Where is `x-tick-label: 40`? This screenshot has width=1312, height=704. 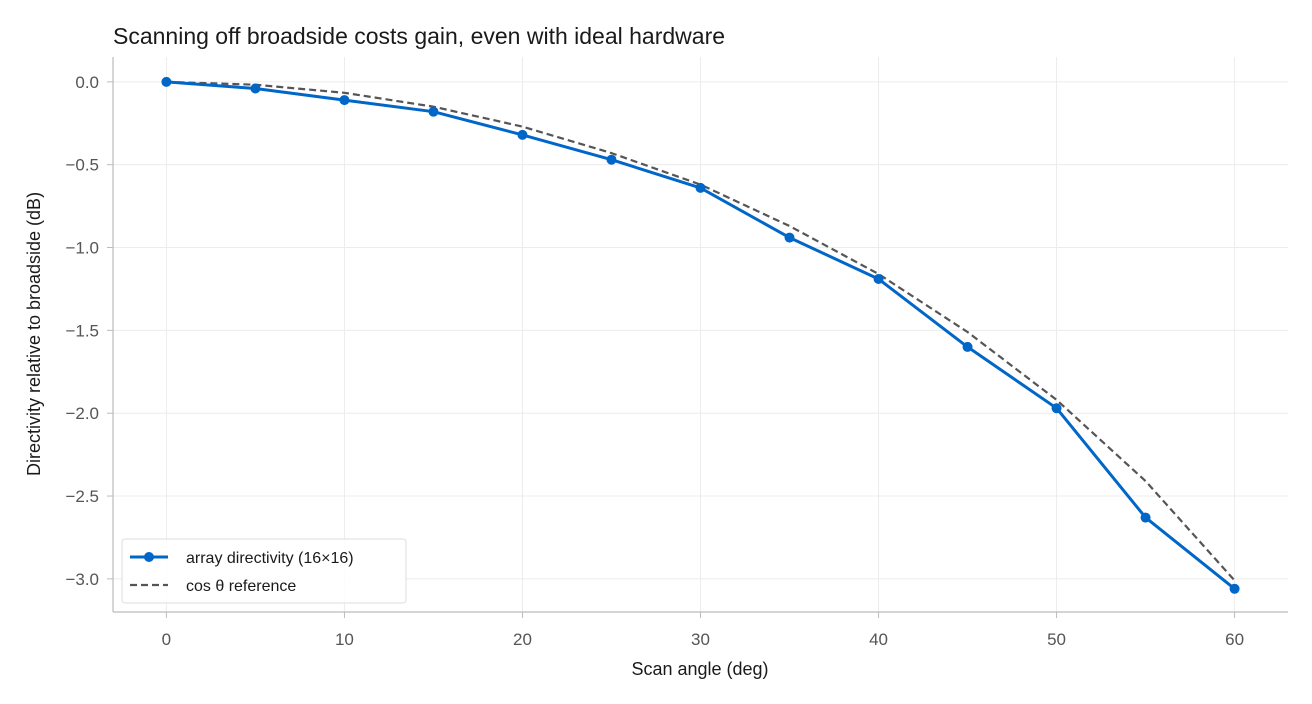
x-tick-label: 40 is located at coordinates (878, 639).